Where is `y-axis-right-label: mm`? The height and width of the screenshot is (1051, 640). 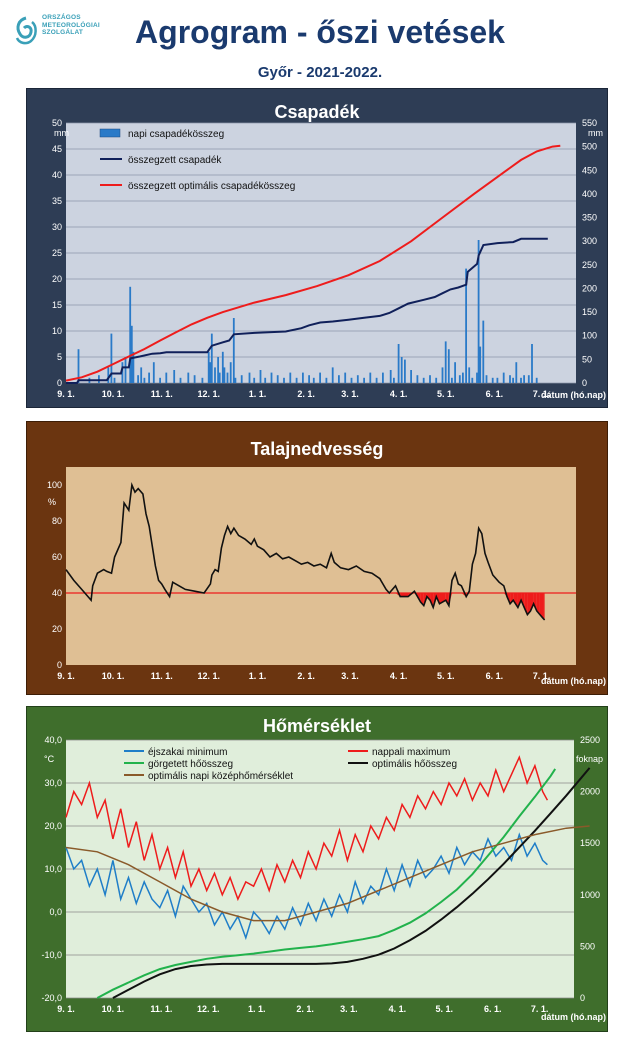
y-axis-right-label: mm is located at coordinates (595, 133).